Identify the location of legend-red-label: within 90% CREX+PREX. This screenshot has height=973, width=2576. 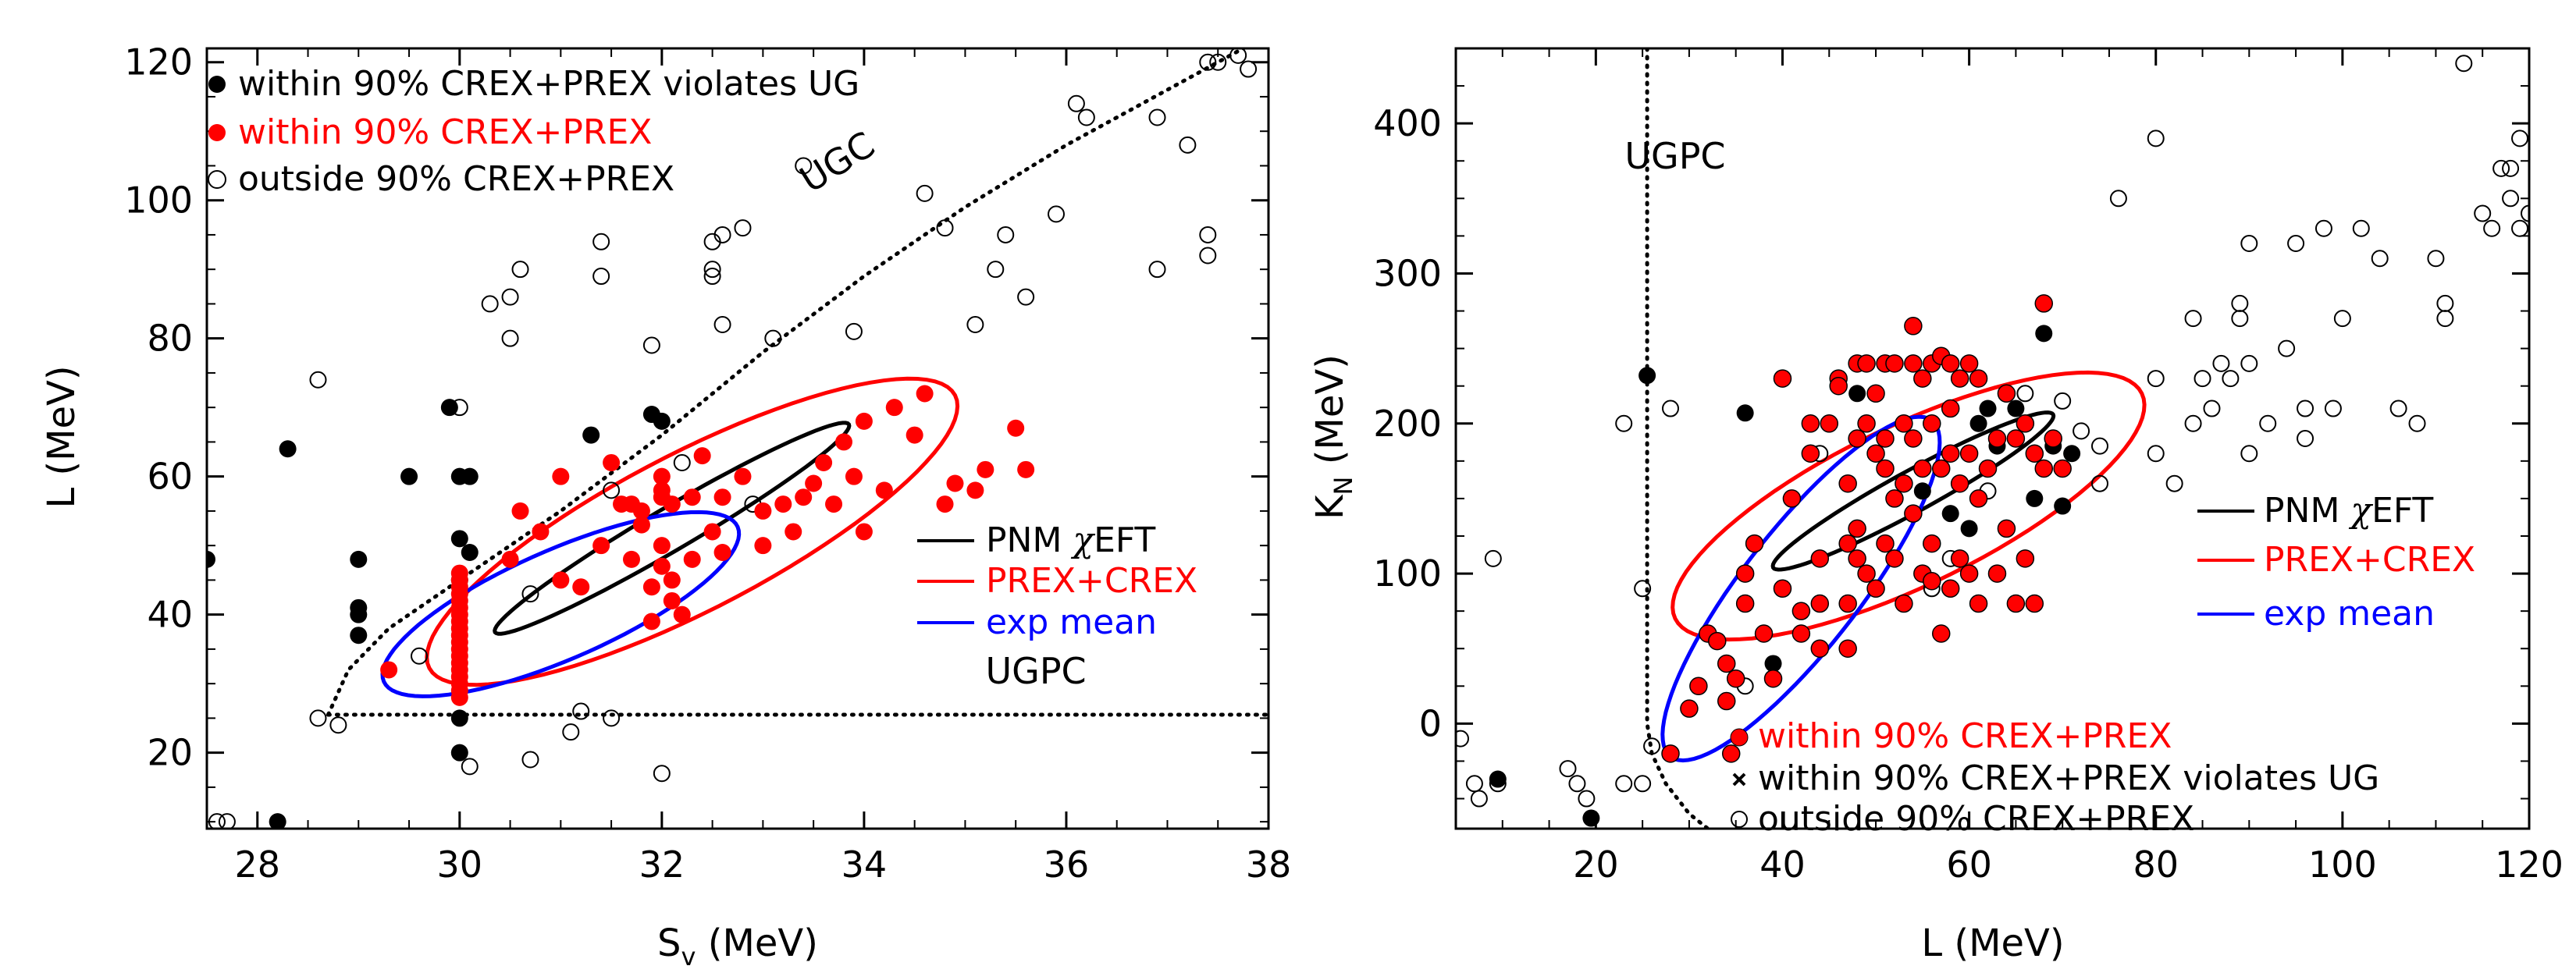
(445, 132).